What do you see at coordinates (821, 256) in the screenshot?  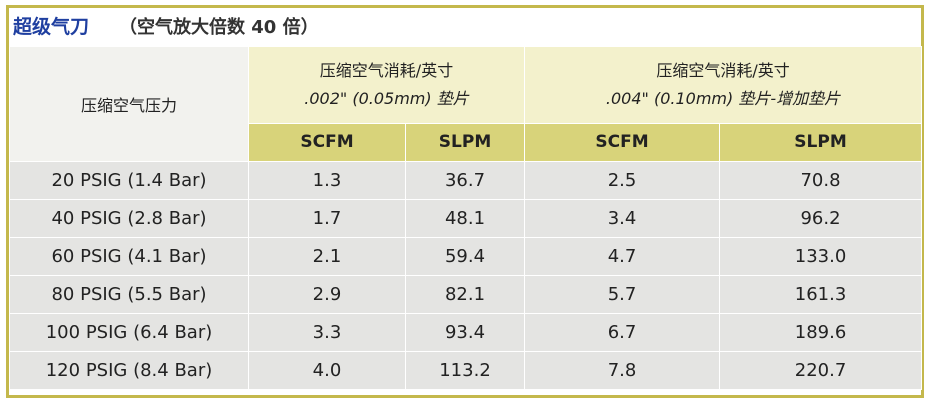 I see `table-cell: 133.0` at bounding box center [821, 256].